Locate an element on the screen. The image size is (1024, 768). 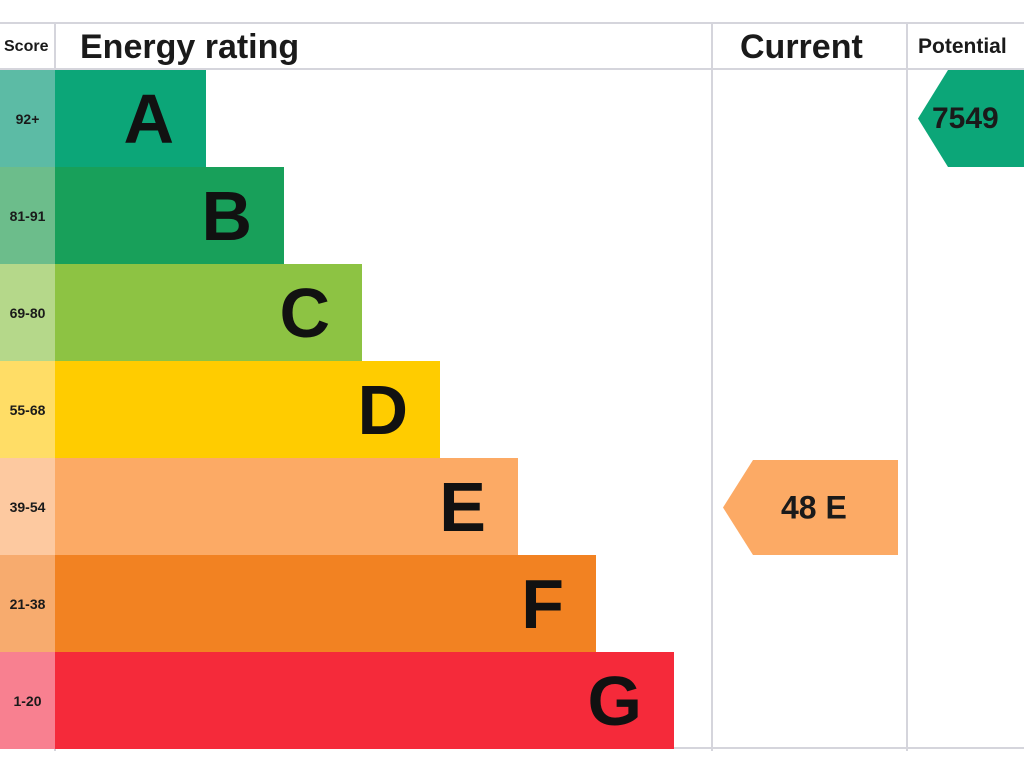
rating-bar-e: E is located at coordinates (286, 506).